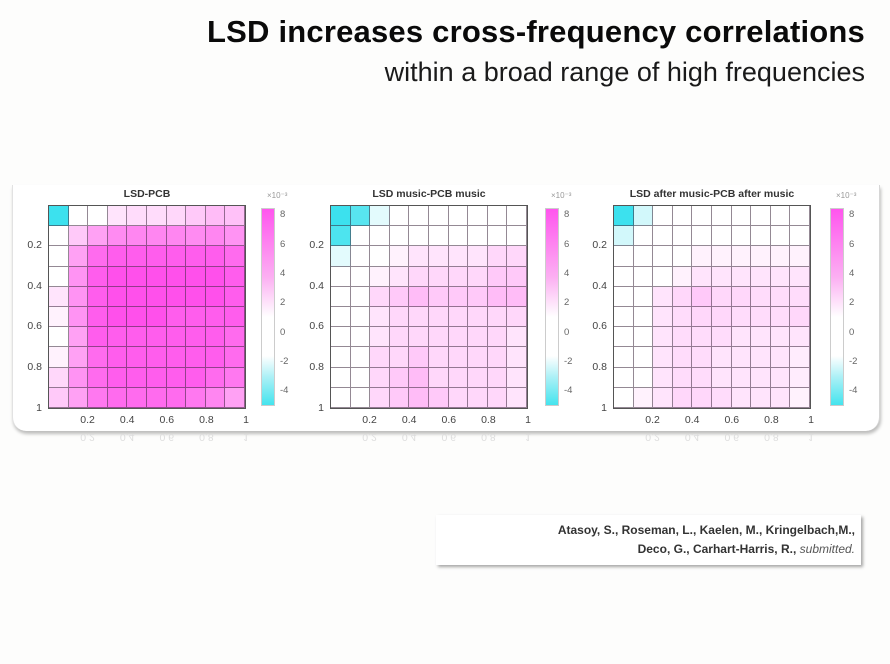  What do you see at coordinates (652, 420) in the screenshot?
I see `x-tick-label: 0.2` at bounding box center [652, 420].